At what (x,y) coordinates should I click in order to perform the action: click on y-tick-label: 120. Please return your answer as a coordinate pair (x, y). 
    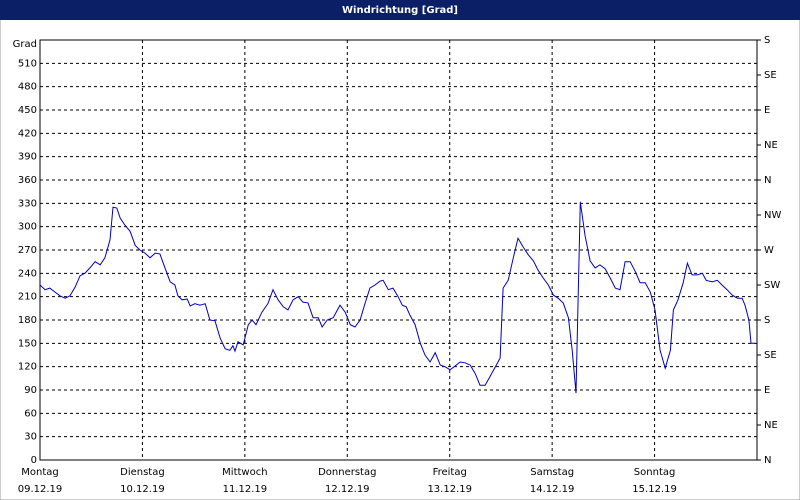
    Looking at the image, I should click on (27, 367).